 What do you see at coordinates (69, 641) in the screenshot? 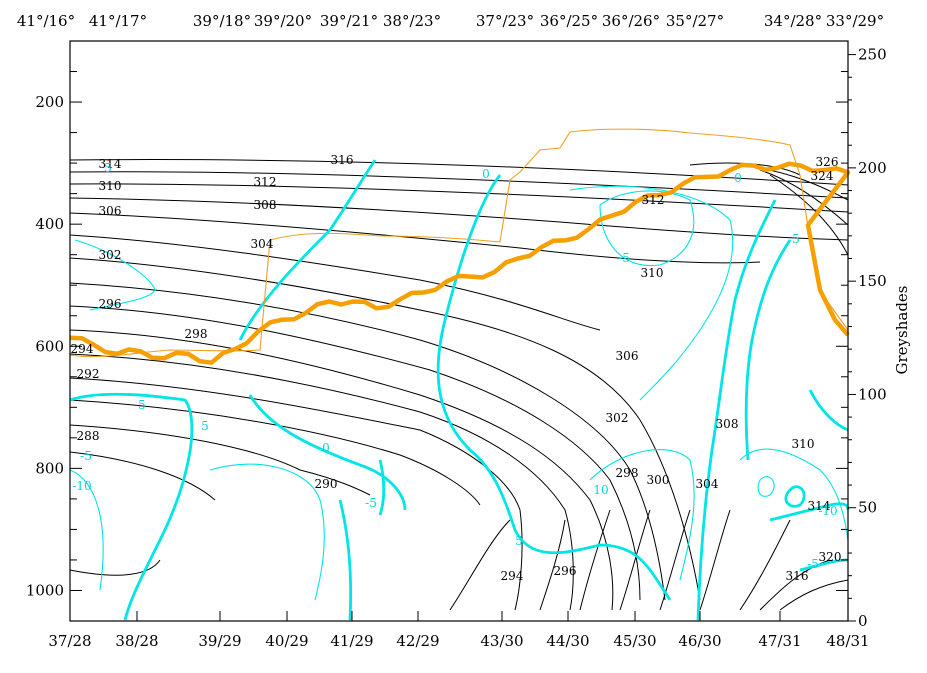
I see `bottom-tick-label: 37/28` at bounding box center [69, 641].